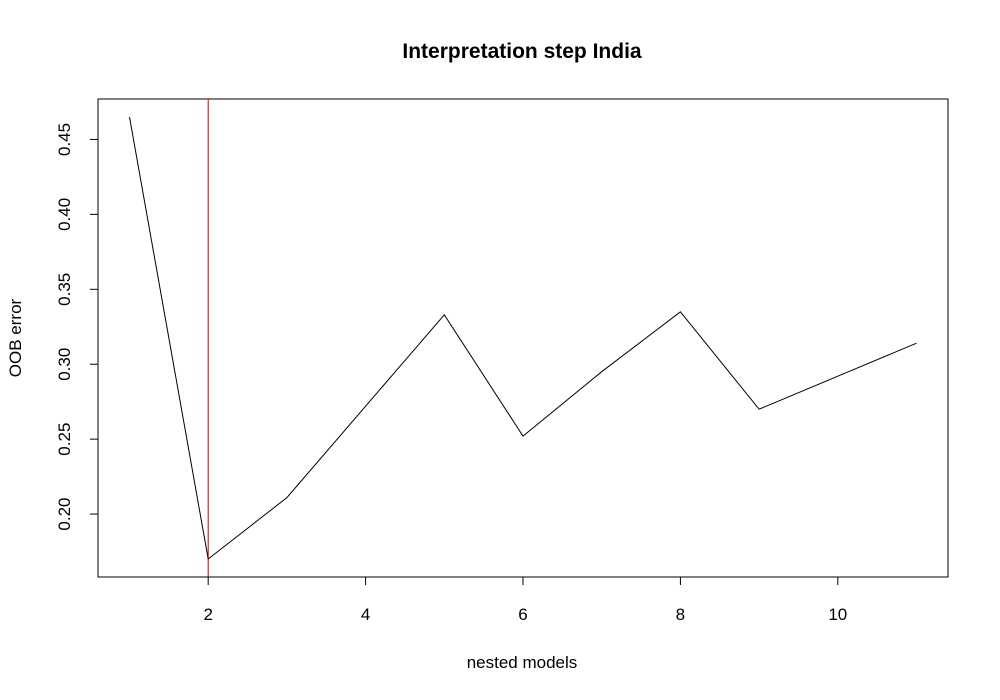 The width and height of the screenshot is (1000, 700). I want to click on y-axis-label: OOB error, so click(15, 337).